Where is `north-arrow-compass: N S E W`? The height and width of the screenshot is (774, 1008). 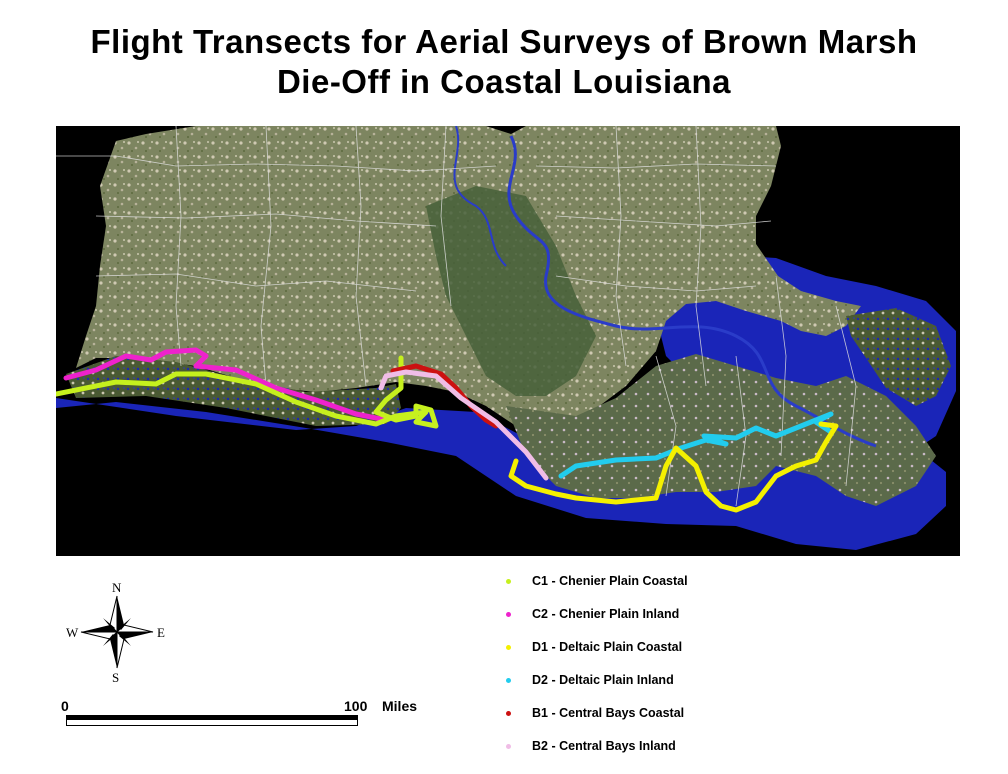 north-arrow-compass: N S E W is located at coordinates (120, 633).